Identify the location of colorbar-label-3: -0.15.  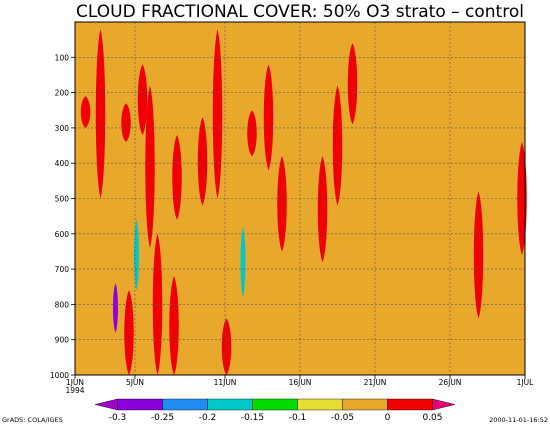
(252, 418).